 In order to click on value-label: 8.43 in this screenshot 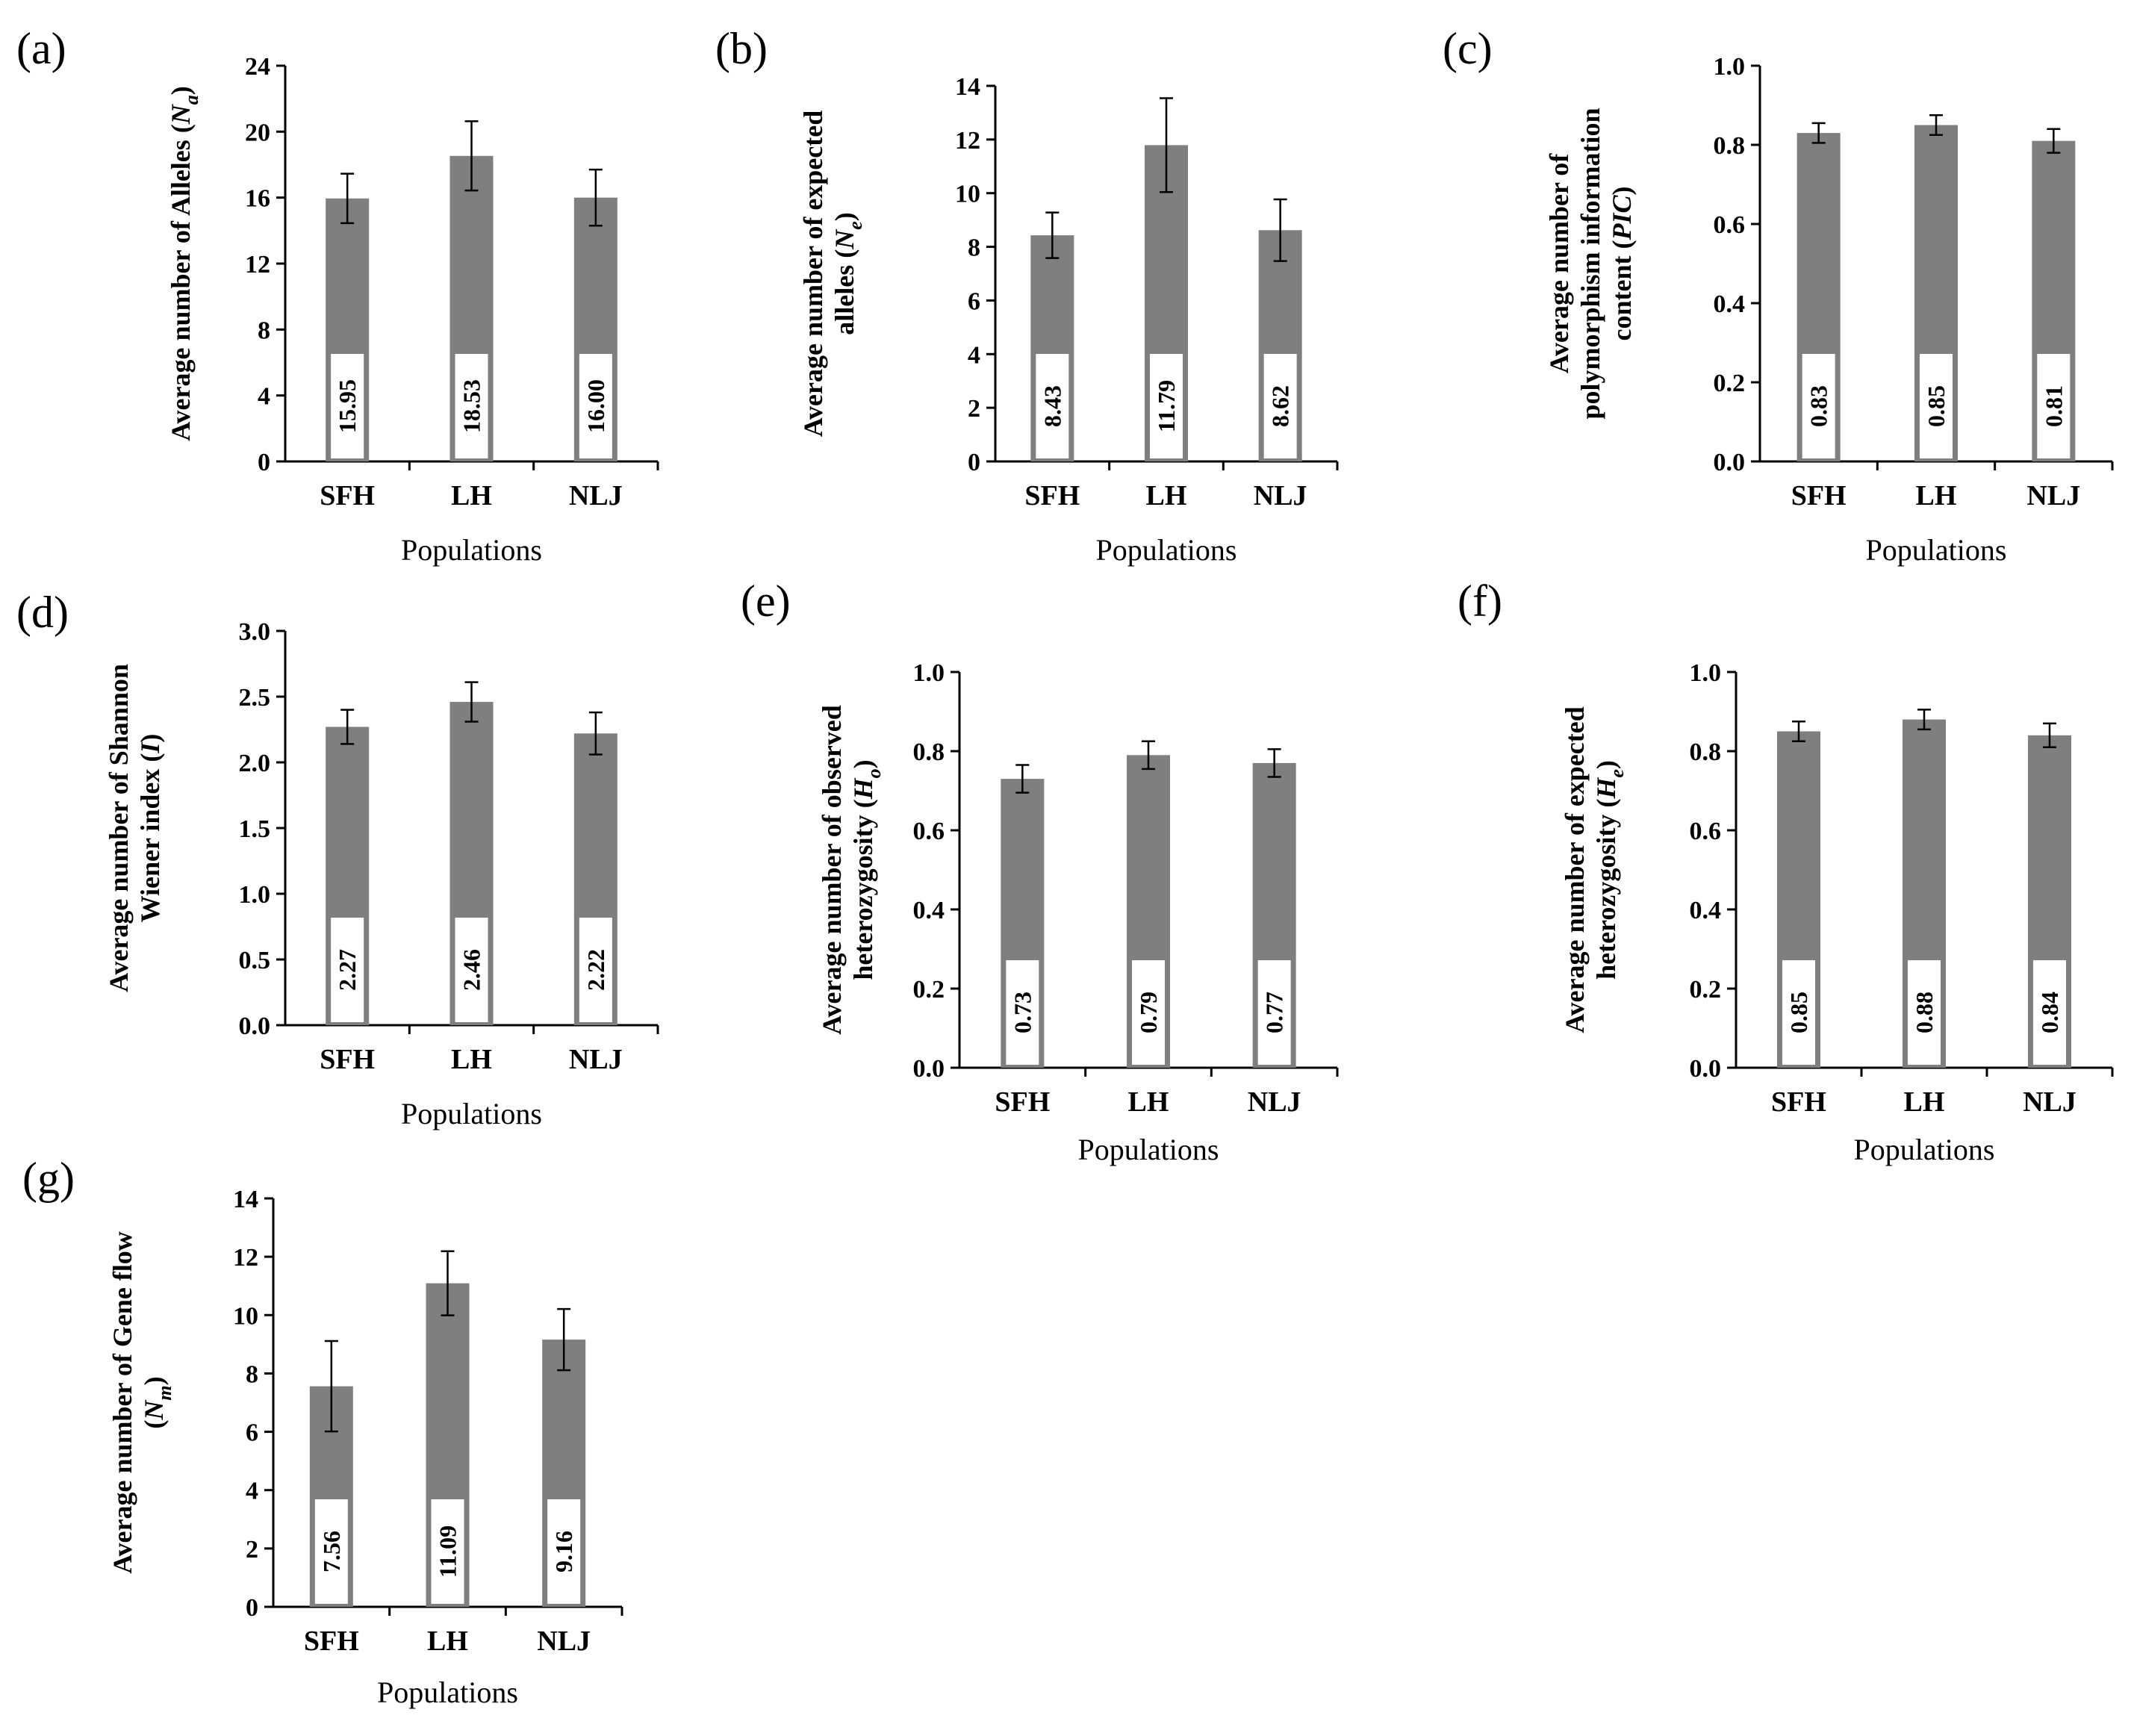, I will do `click(1052, 406)`.